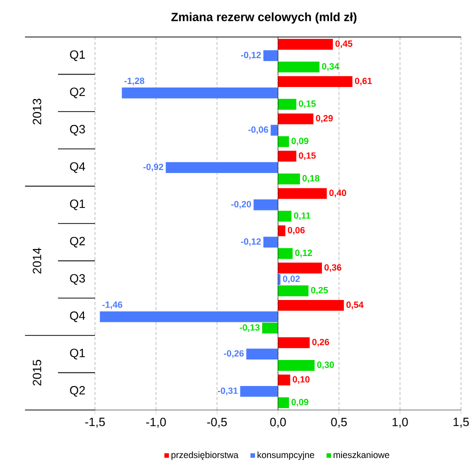 This screenshot has height=476, width=474. I want to click on x-tick-label: 0,5, so click(339, 423).